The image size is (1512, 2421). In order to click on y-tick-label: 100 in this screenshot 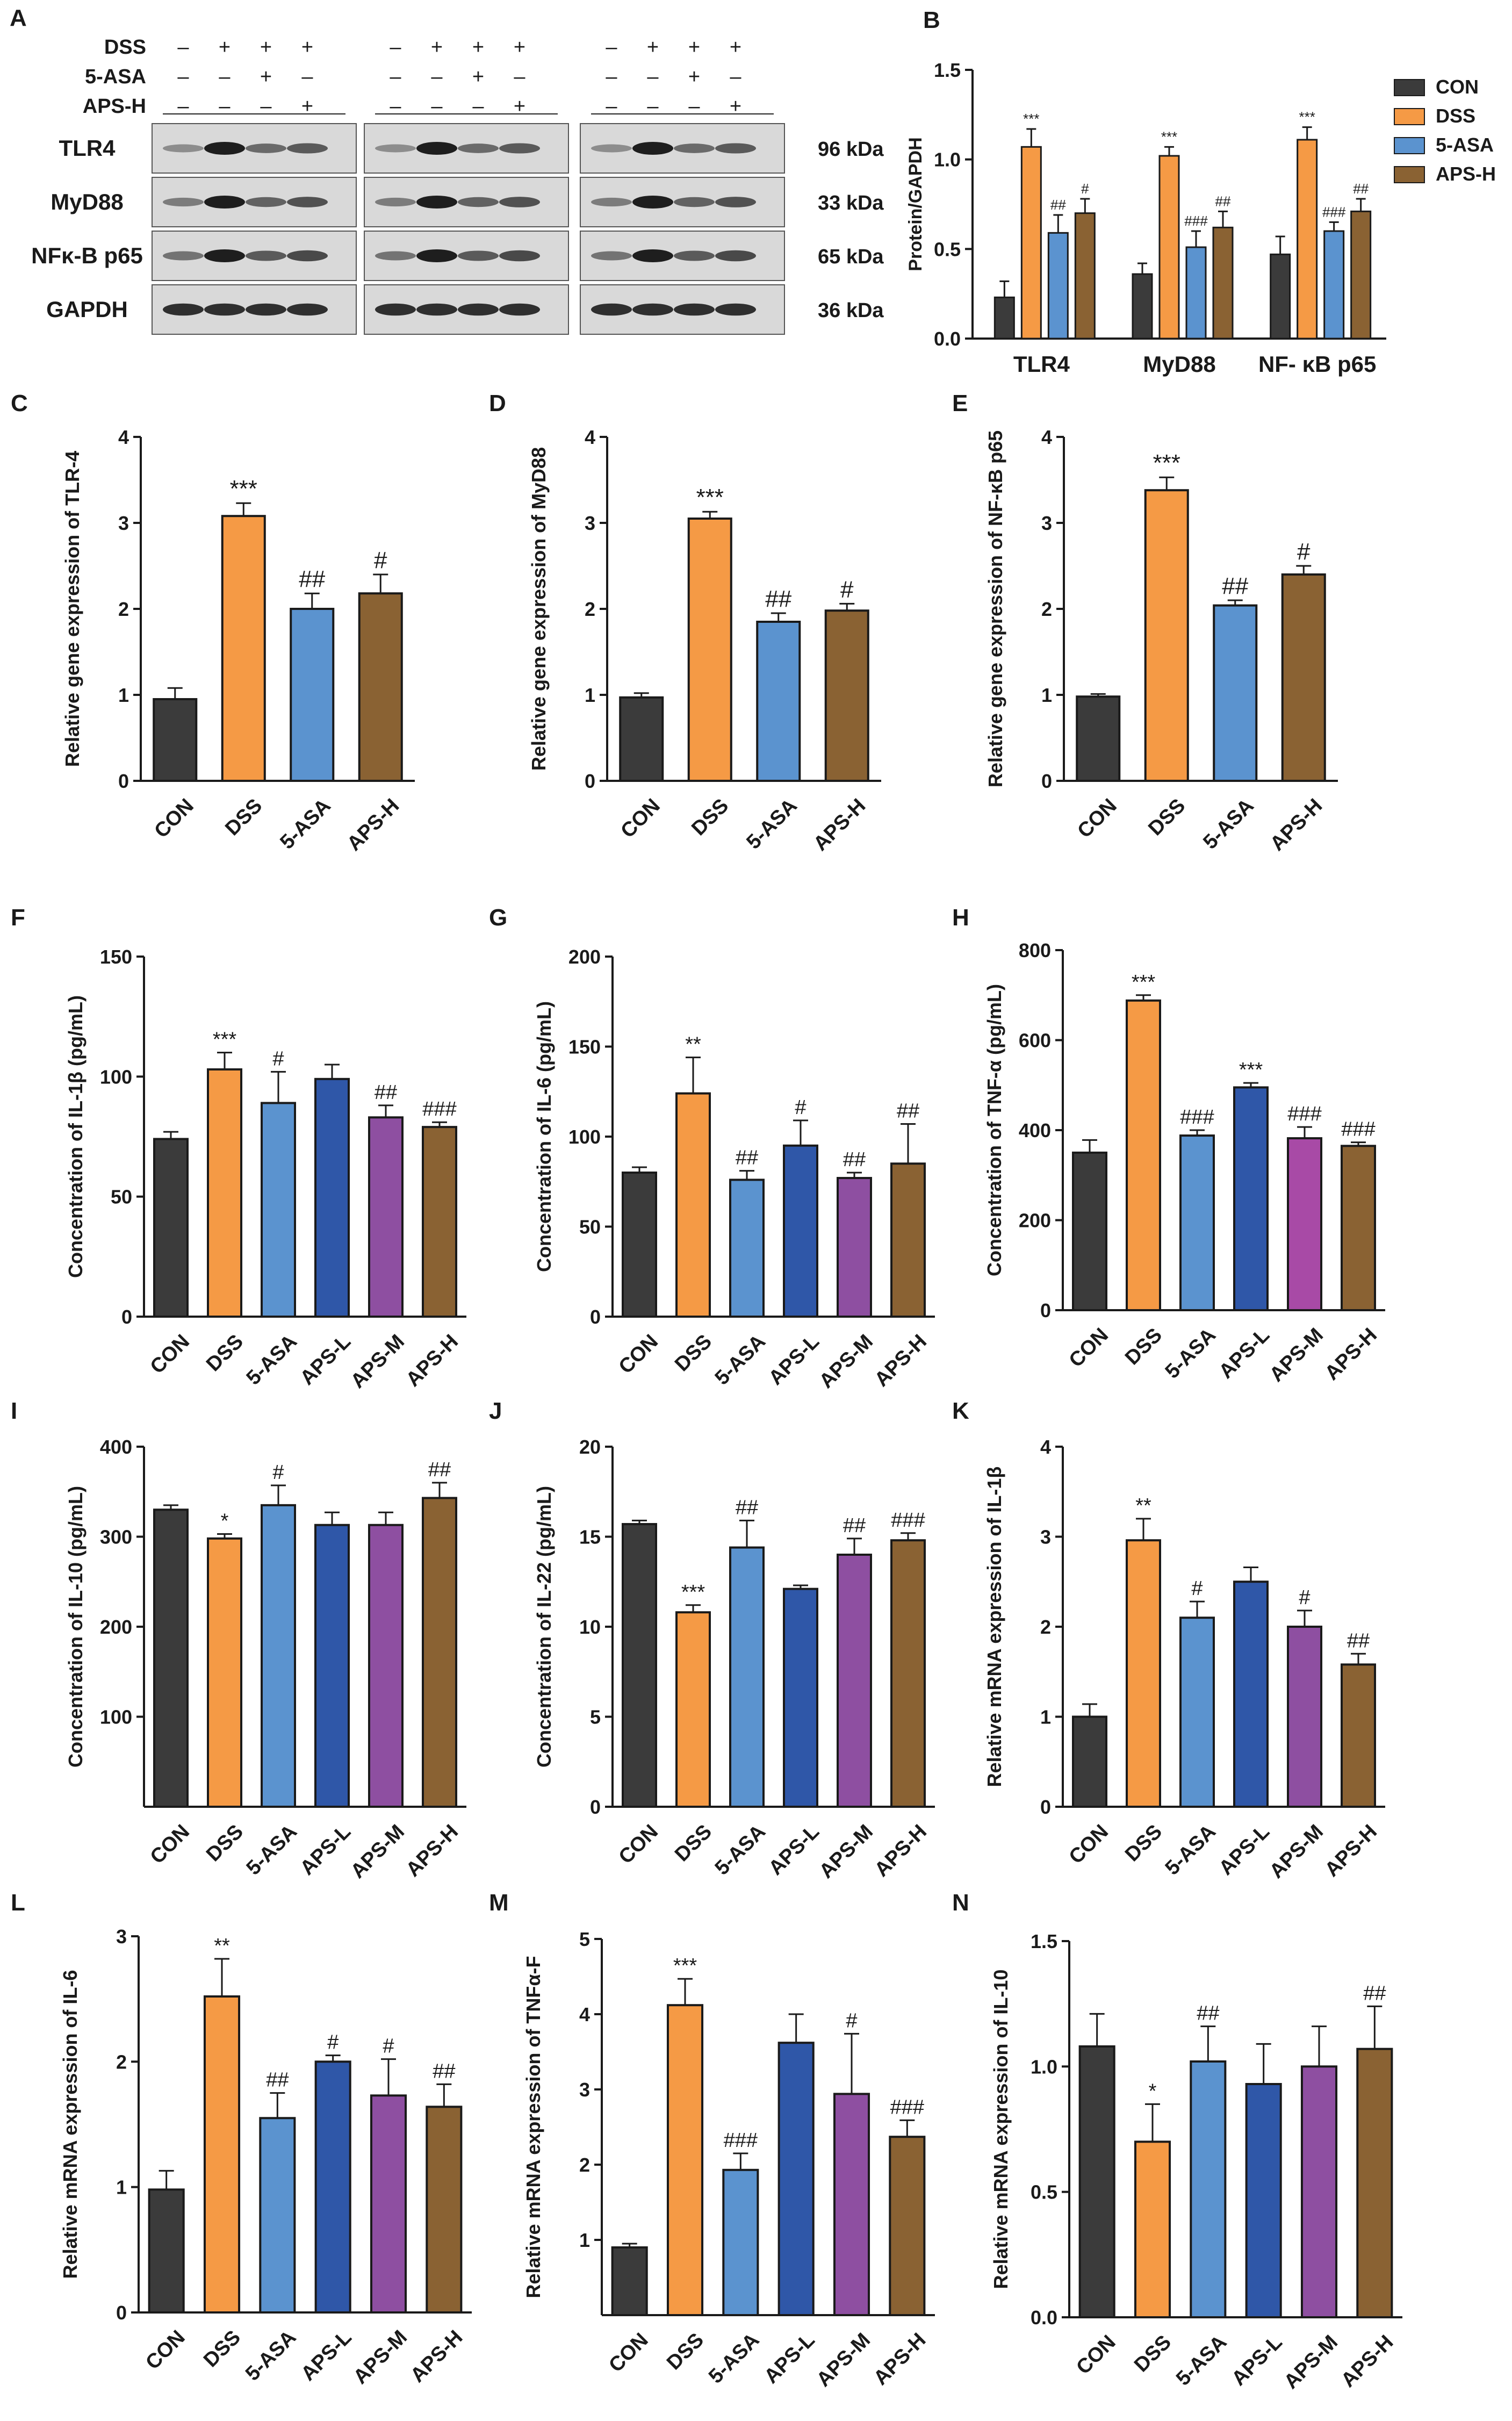, I will do `click(116, 1717)`.